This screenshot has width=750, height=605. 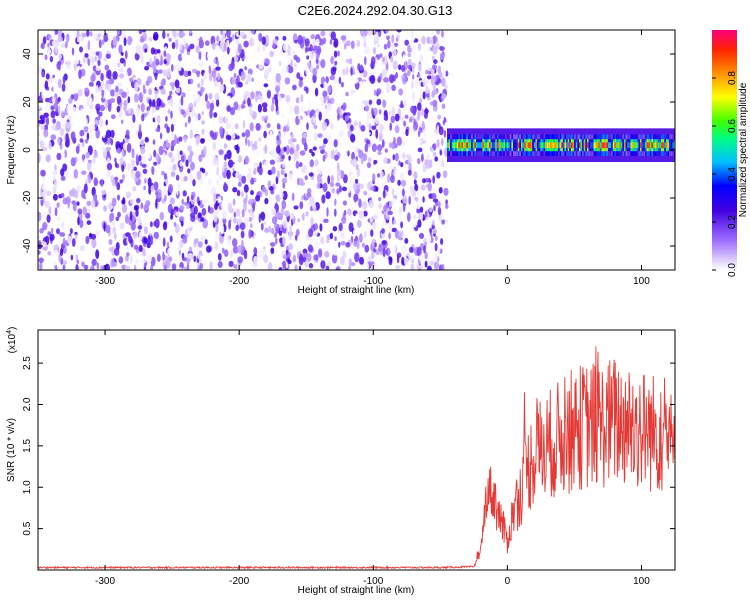 What do you see at coordinates (27, 487) in the screenshot?
I see `snr-y-tick-label: 1.0` at bounding box center [27, 487].